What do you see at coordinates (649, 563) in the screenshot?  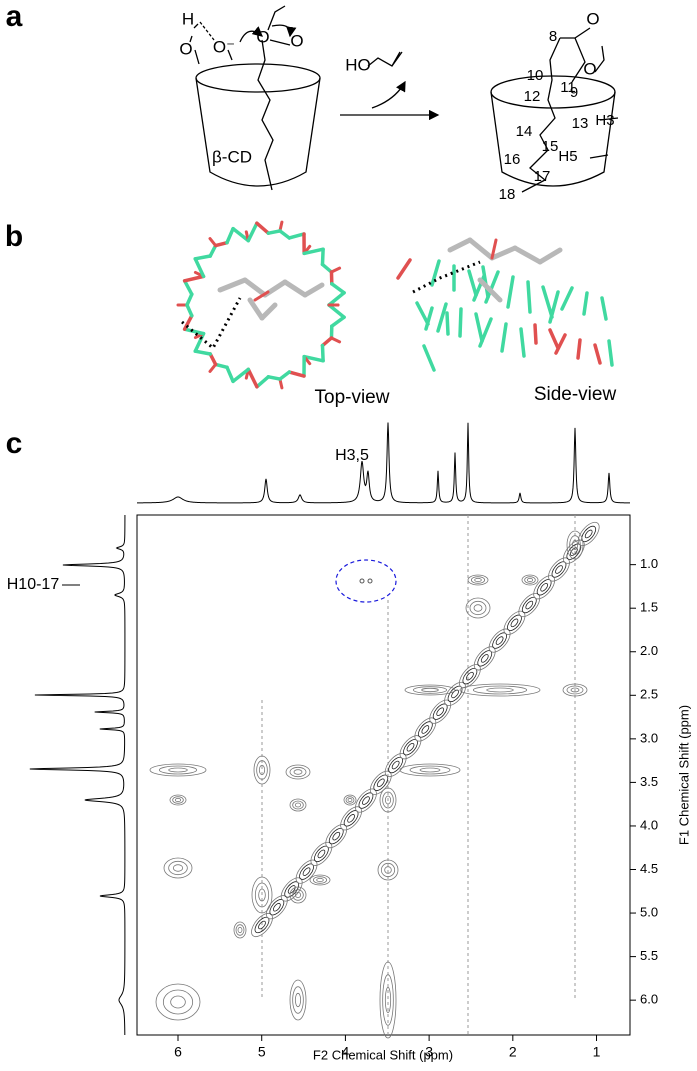 I see `y-tick-label: 1.0` at bounding box center [649, 563].